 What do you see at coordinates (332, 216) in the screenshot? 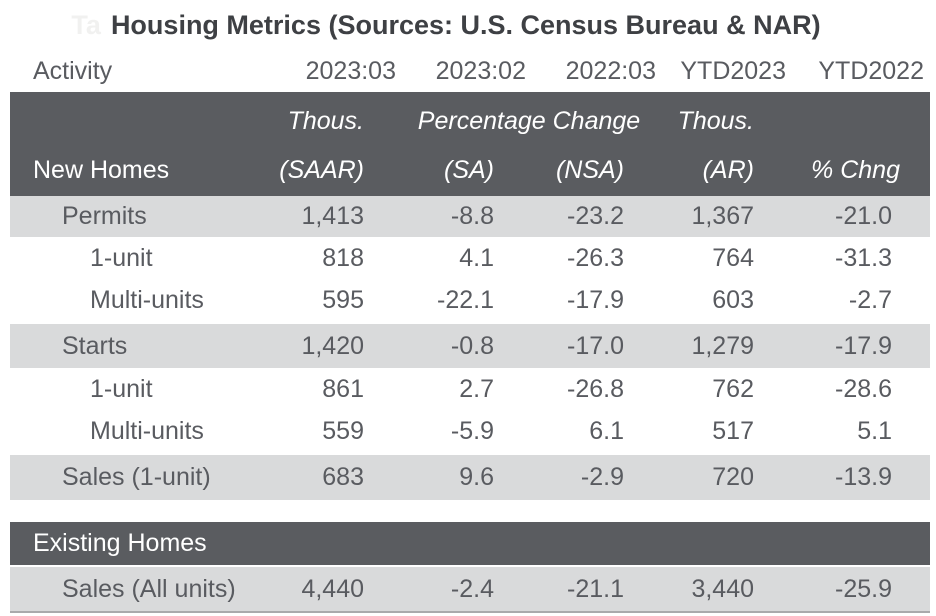
I see `cell-2023-03: 1,413` at bounding box center [332, 216].